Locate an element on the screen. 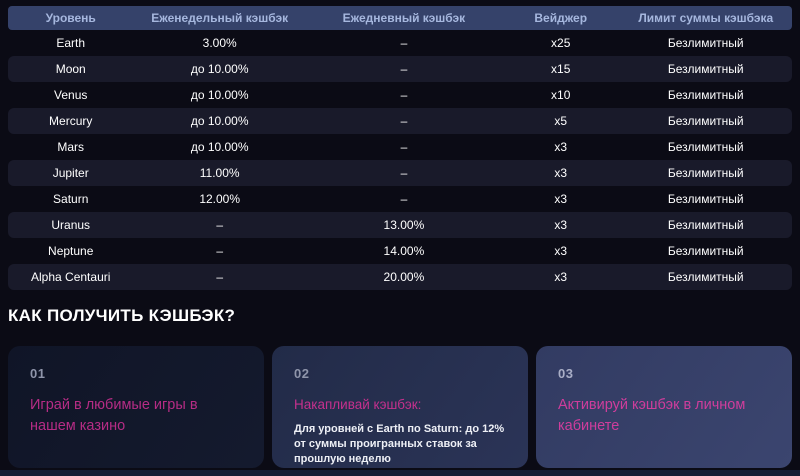  table-row: Earth 3.00% – x25 Безлимитный is located at coordinates (400, 43).